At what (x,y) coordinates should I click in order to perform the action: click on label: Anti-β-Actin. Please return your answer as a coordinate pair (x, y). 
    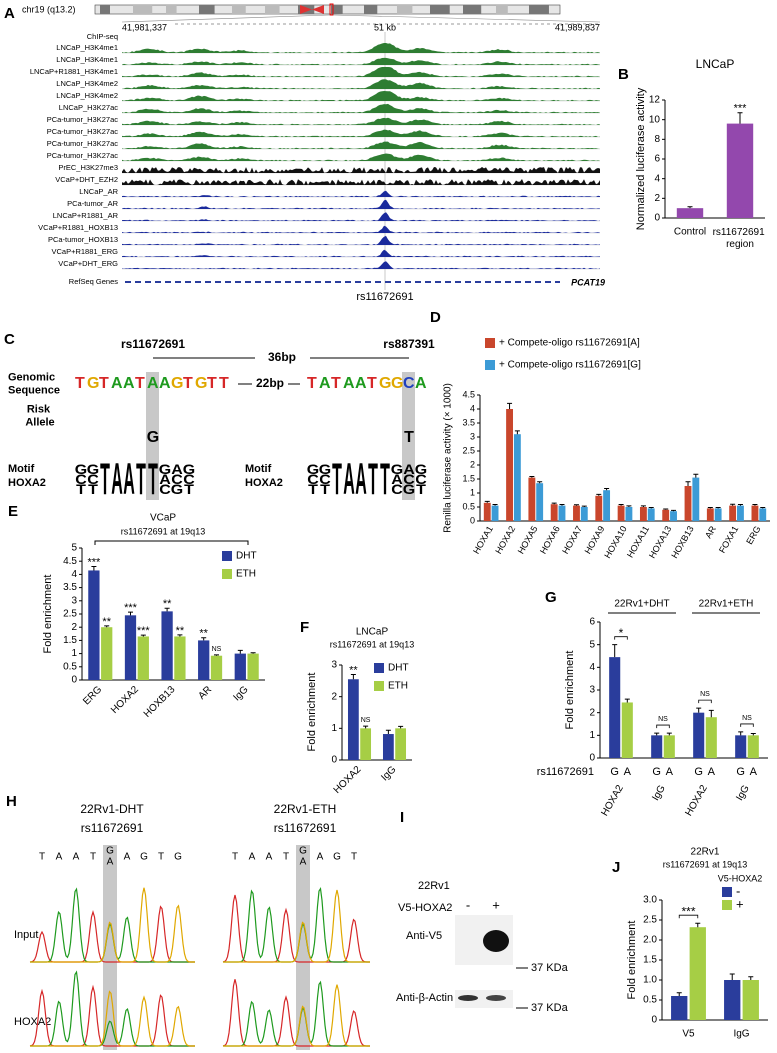
    Looking at the image, I should click on (424, 998).